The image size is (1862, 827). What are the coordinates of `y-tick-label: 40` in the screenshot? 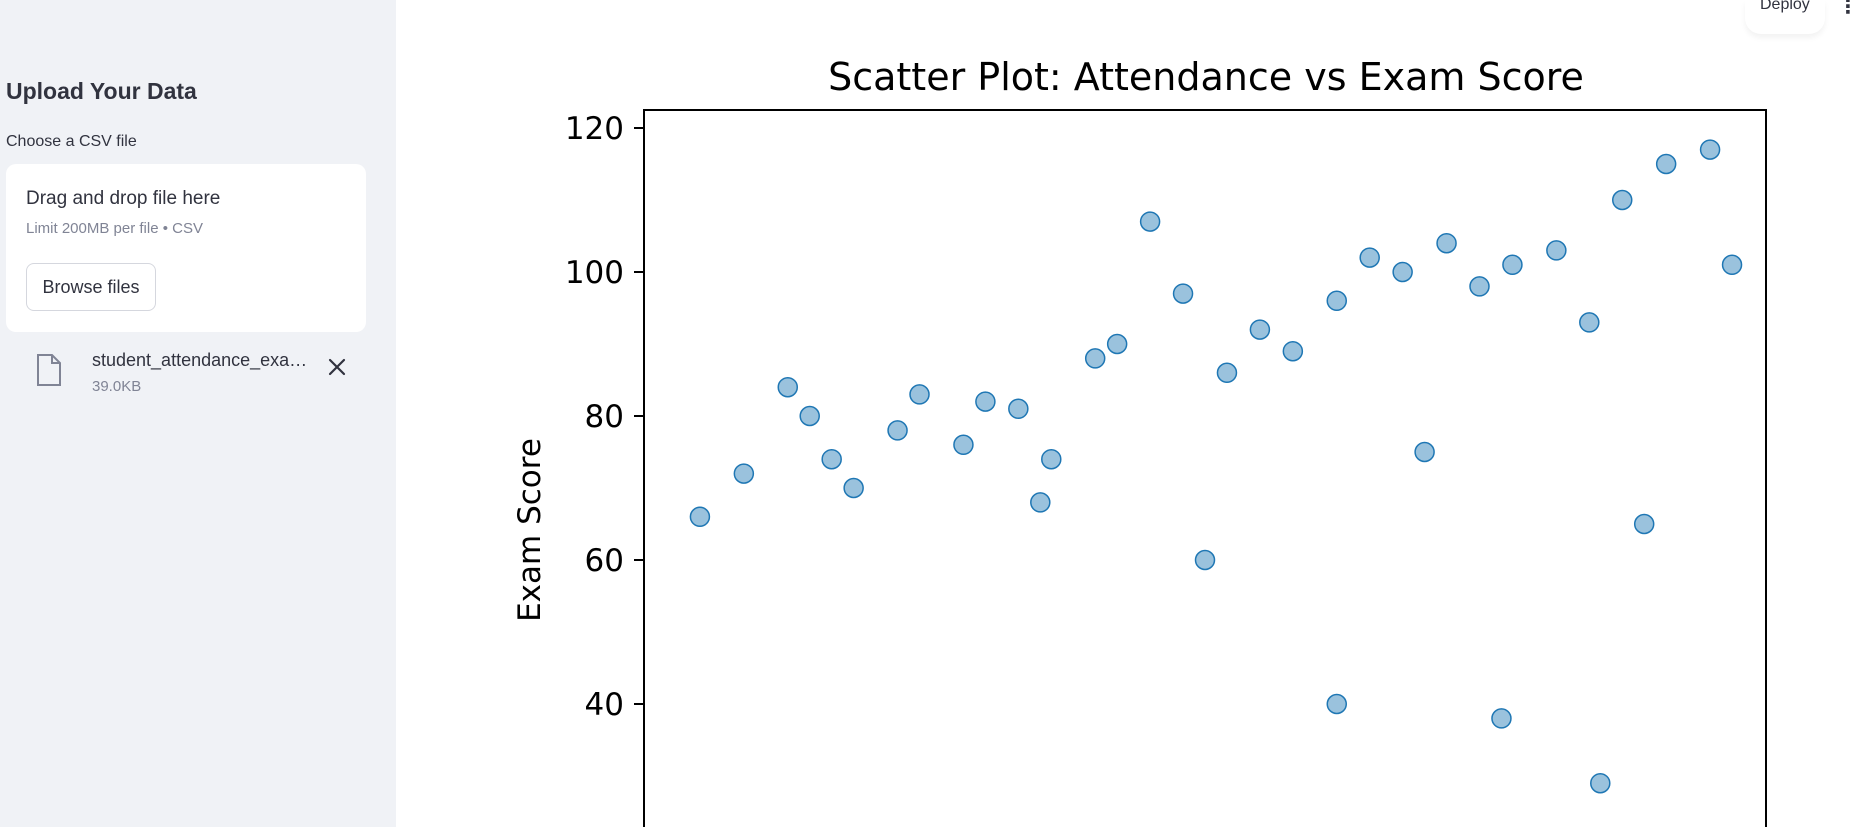 It's located at (604, 705).